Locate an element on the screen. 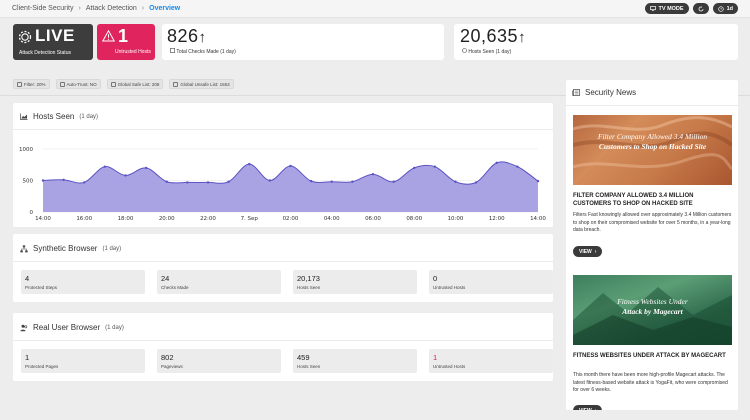 The image size is (750, 420). filter-chip: Filter: 20% is located at coordinates (31, 84).